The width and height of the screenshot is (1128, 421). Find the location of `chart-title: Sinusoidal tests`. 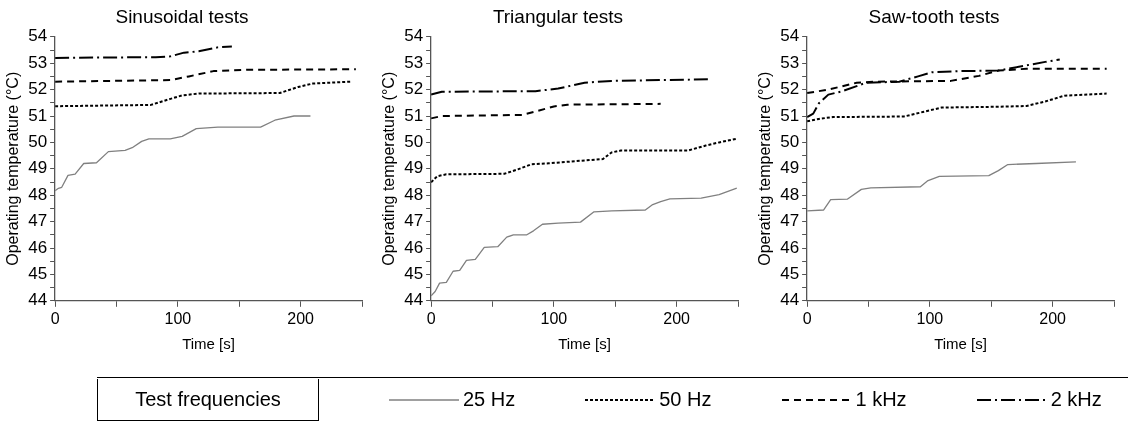

chart-title: Sinusoidal tests is located at coordinates (182, 16).